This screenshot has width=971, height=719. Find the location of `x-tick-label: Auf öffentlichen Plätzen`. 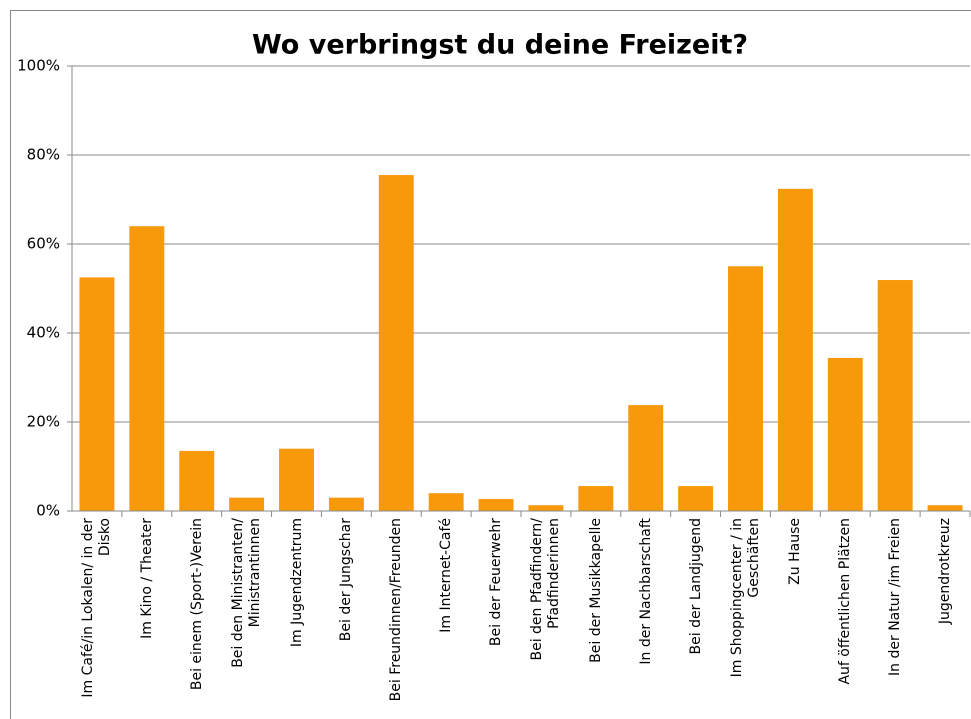

x-tick-label: Auf öffentlichen Plätzen is located at coordinates (844, 601).